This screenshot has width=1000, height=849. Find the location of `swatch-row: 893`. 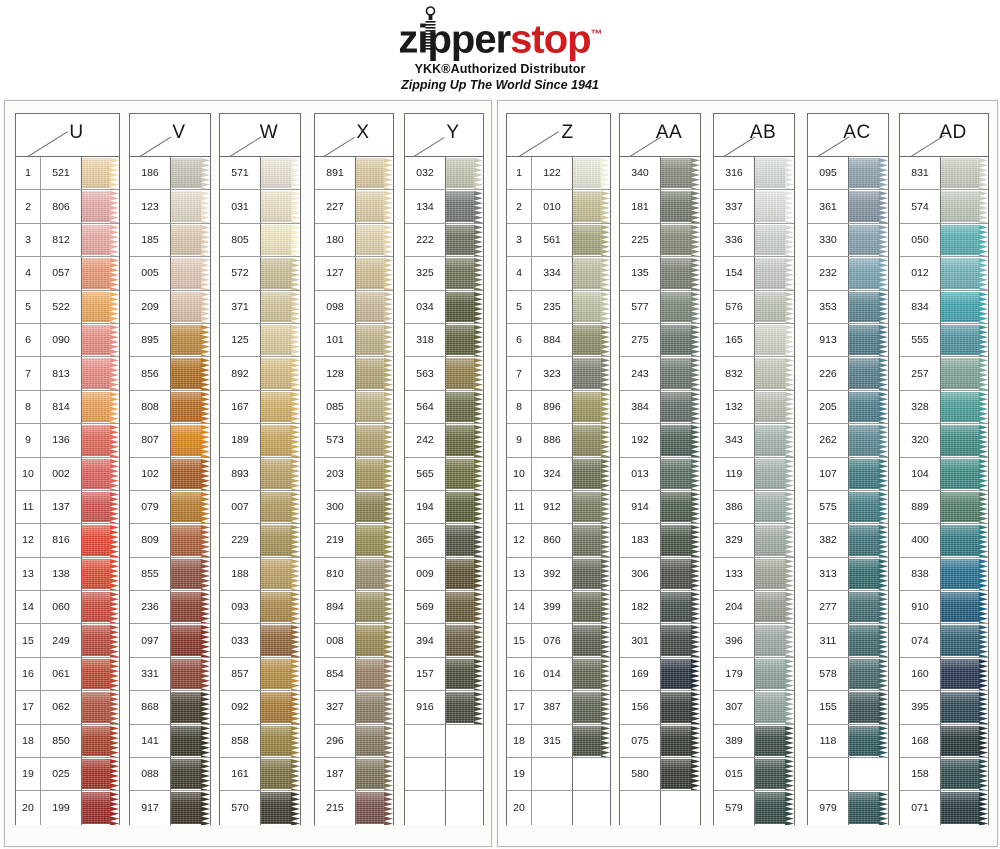

swatch-row: 893 is located at coordinates (260, 474).